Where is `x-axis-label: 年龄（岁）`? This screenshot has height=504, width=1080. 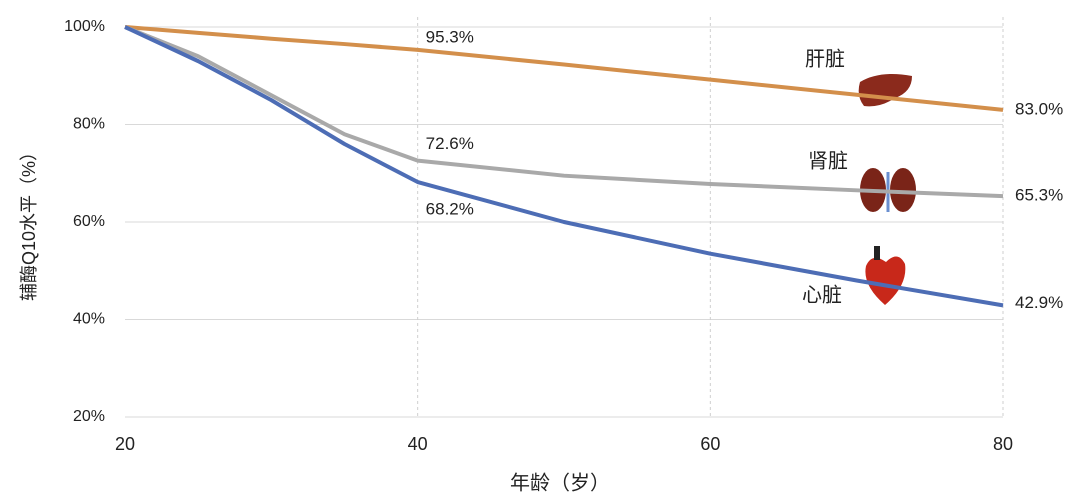 x-axis-label: 年龄（岁） is located at coordinates (560, 482).